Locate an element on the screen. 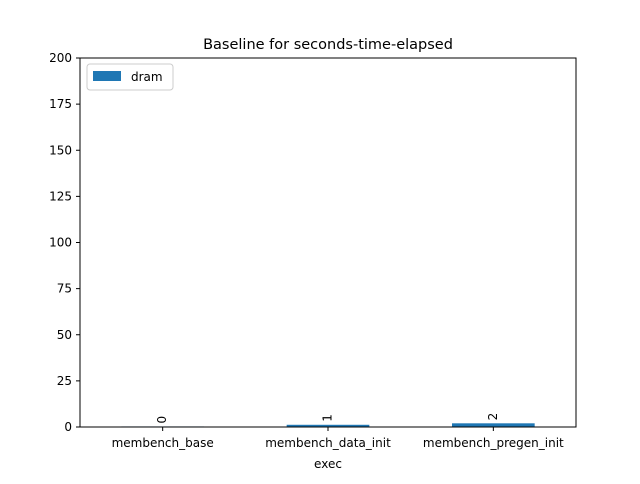 This screenshot has height=484, width=640. y-tick-label: 75 is located at coordinates (64, 289).